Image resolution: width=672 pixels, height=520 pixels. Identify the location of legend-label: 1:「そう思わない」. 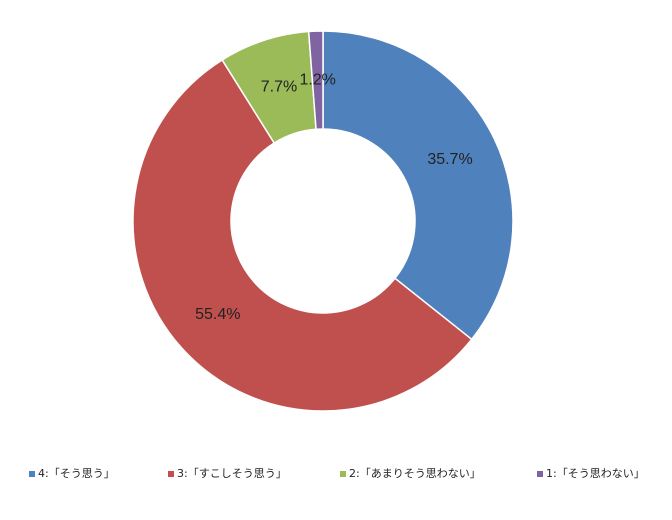
(595, 473).